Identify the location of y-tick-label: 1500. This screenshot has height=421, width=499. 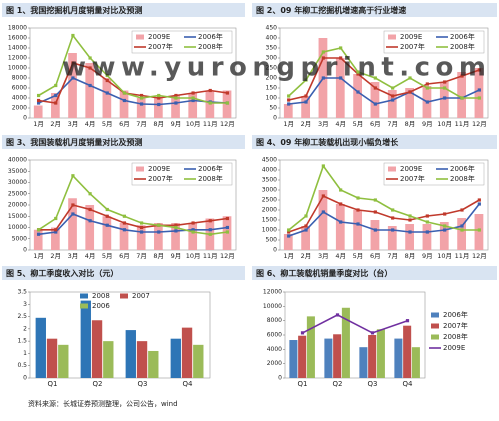
(269, 220).